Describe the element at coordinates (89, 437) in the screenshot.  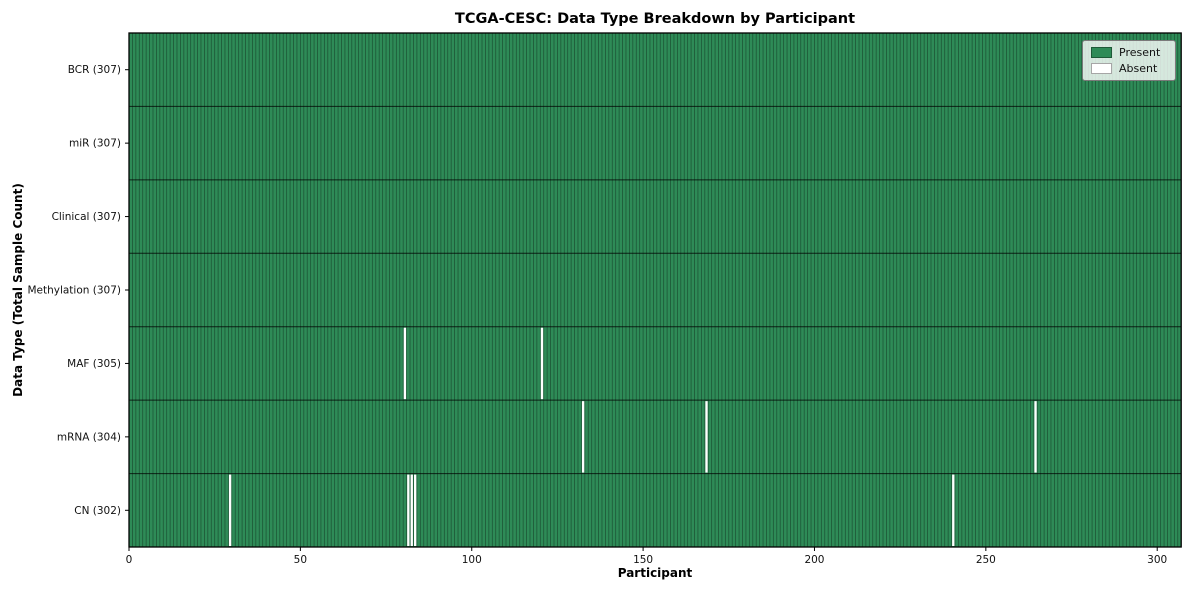
I see `y-tick-label: mRNA (304)` at that location.